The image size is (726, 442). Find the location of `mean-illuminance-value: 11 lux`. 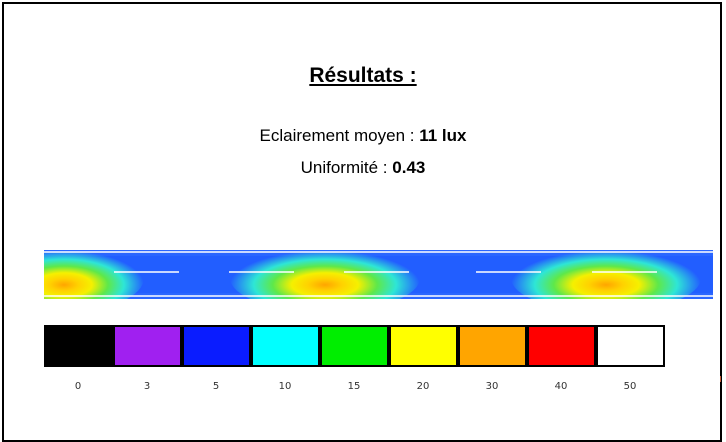

mean-illuminance-value: 11 lux is located at coordinates (443, 135).